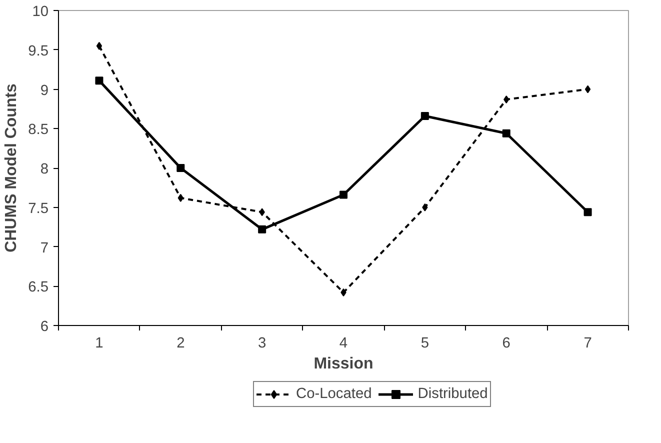 Image resolution: width=661 pixels, height=443 pixels. Describe the element at coordinates (40, 12) in the screenshot. I see `y-tick-label: 10` at that location.